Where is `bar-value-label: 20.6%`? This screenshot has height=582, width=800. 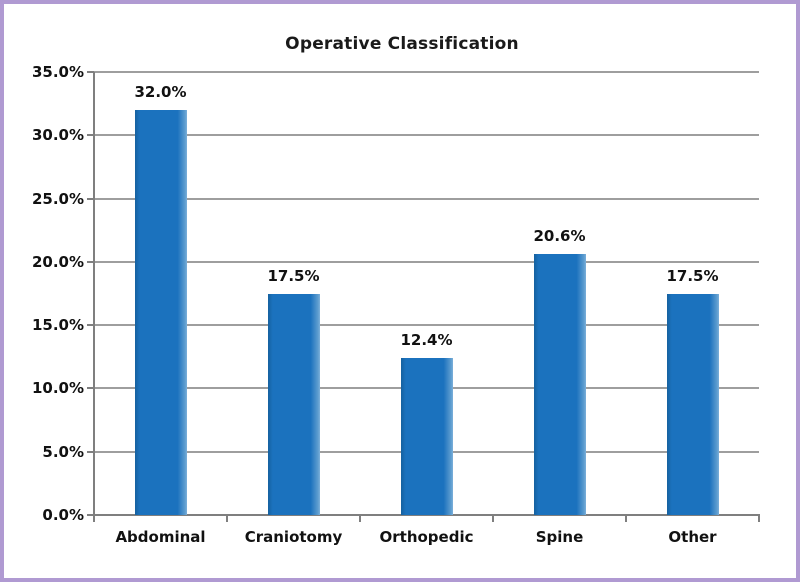
bar-value-label: 20.6% is located at coordinates (559, 236).